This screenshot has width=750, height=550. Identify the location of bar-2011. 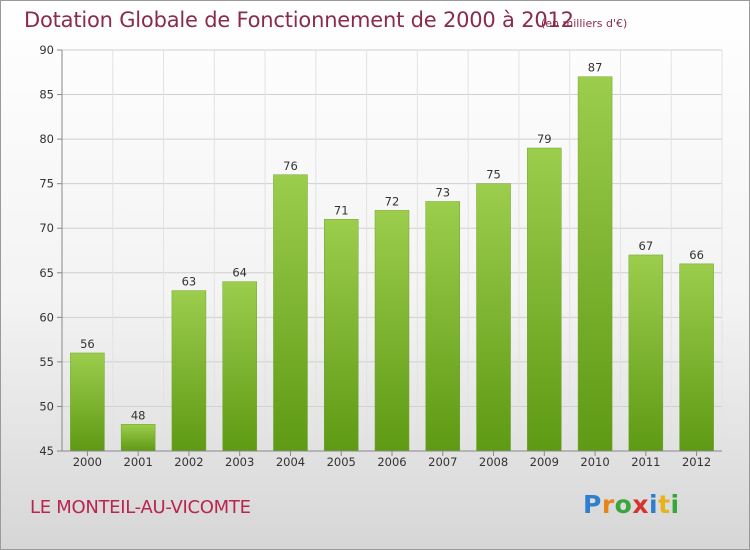
(646, 353).